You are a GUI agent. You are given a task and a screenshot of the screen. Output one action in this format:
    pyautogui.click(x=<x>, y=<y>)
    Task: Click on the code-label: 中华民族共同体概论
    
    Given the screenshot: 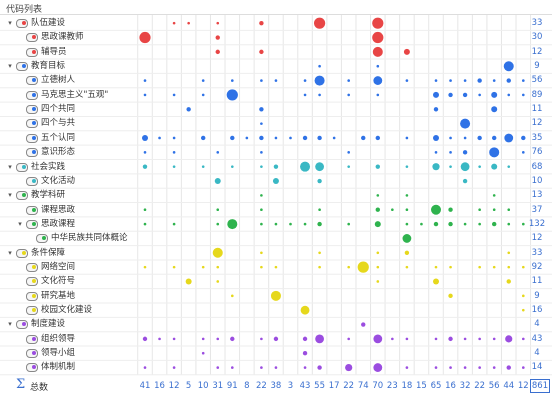 What is the action you would take?
    pyautogui.click(x=89, y=238)
    